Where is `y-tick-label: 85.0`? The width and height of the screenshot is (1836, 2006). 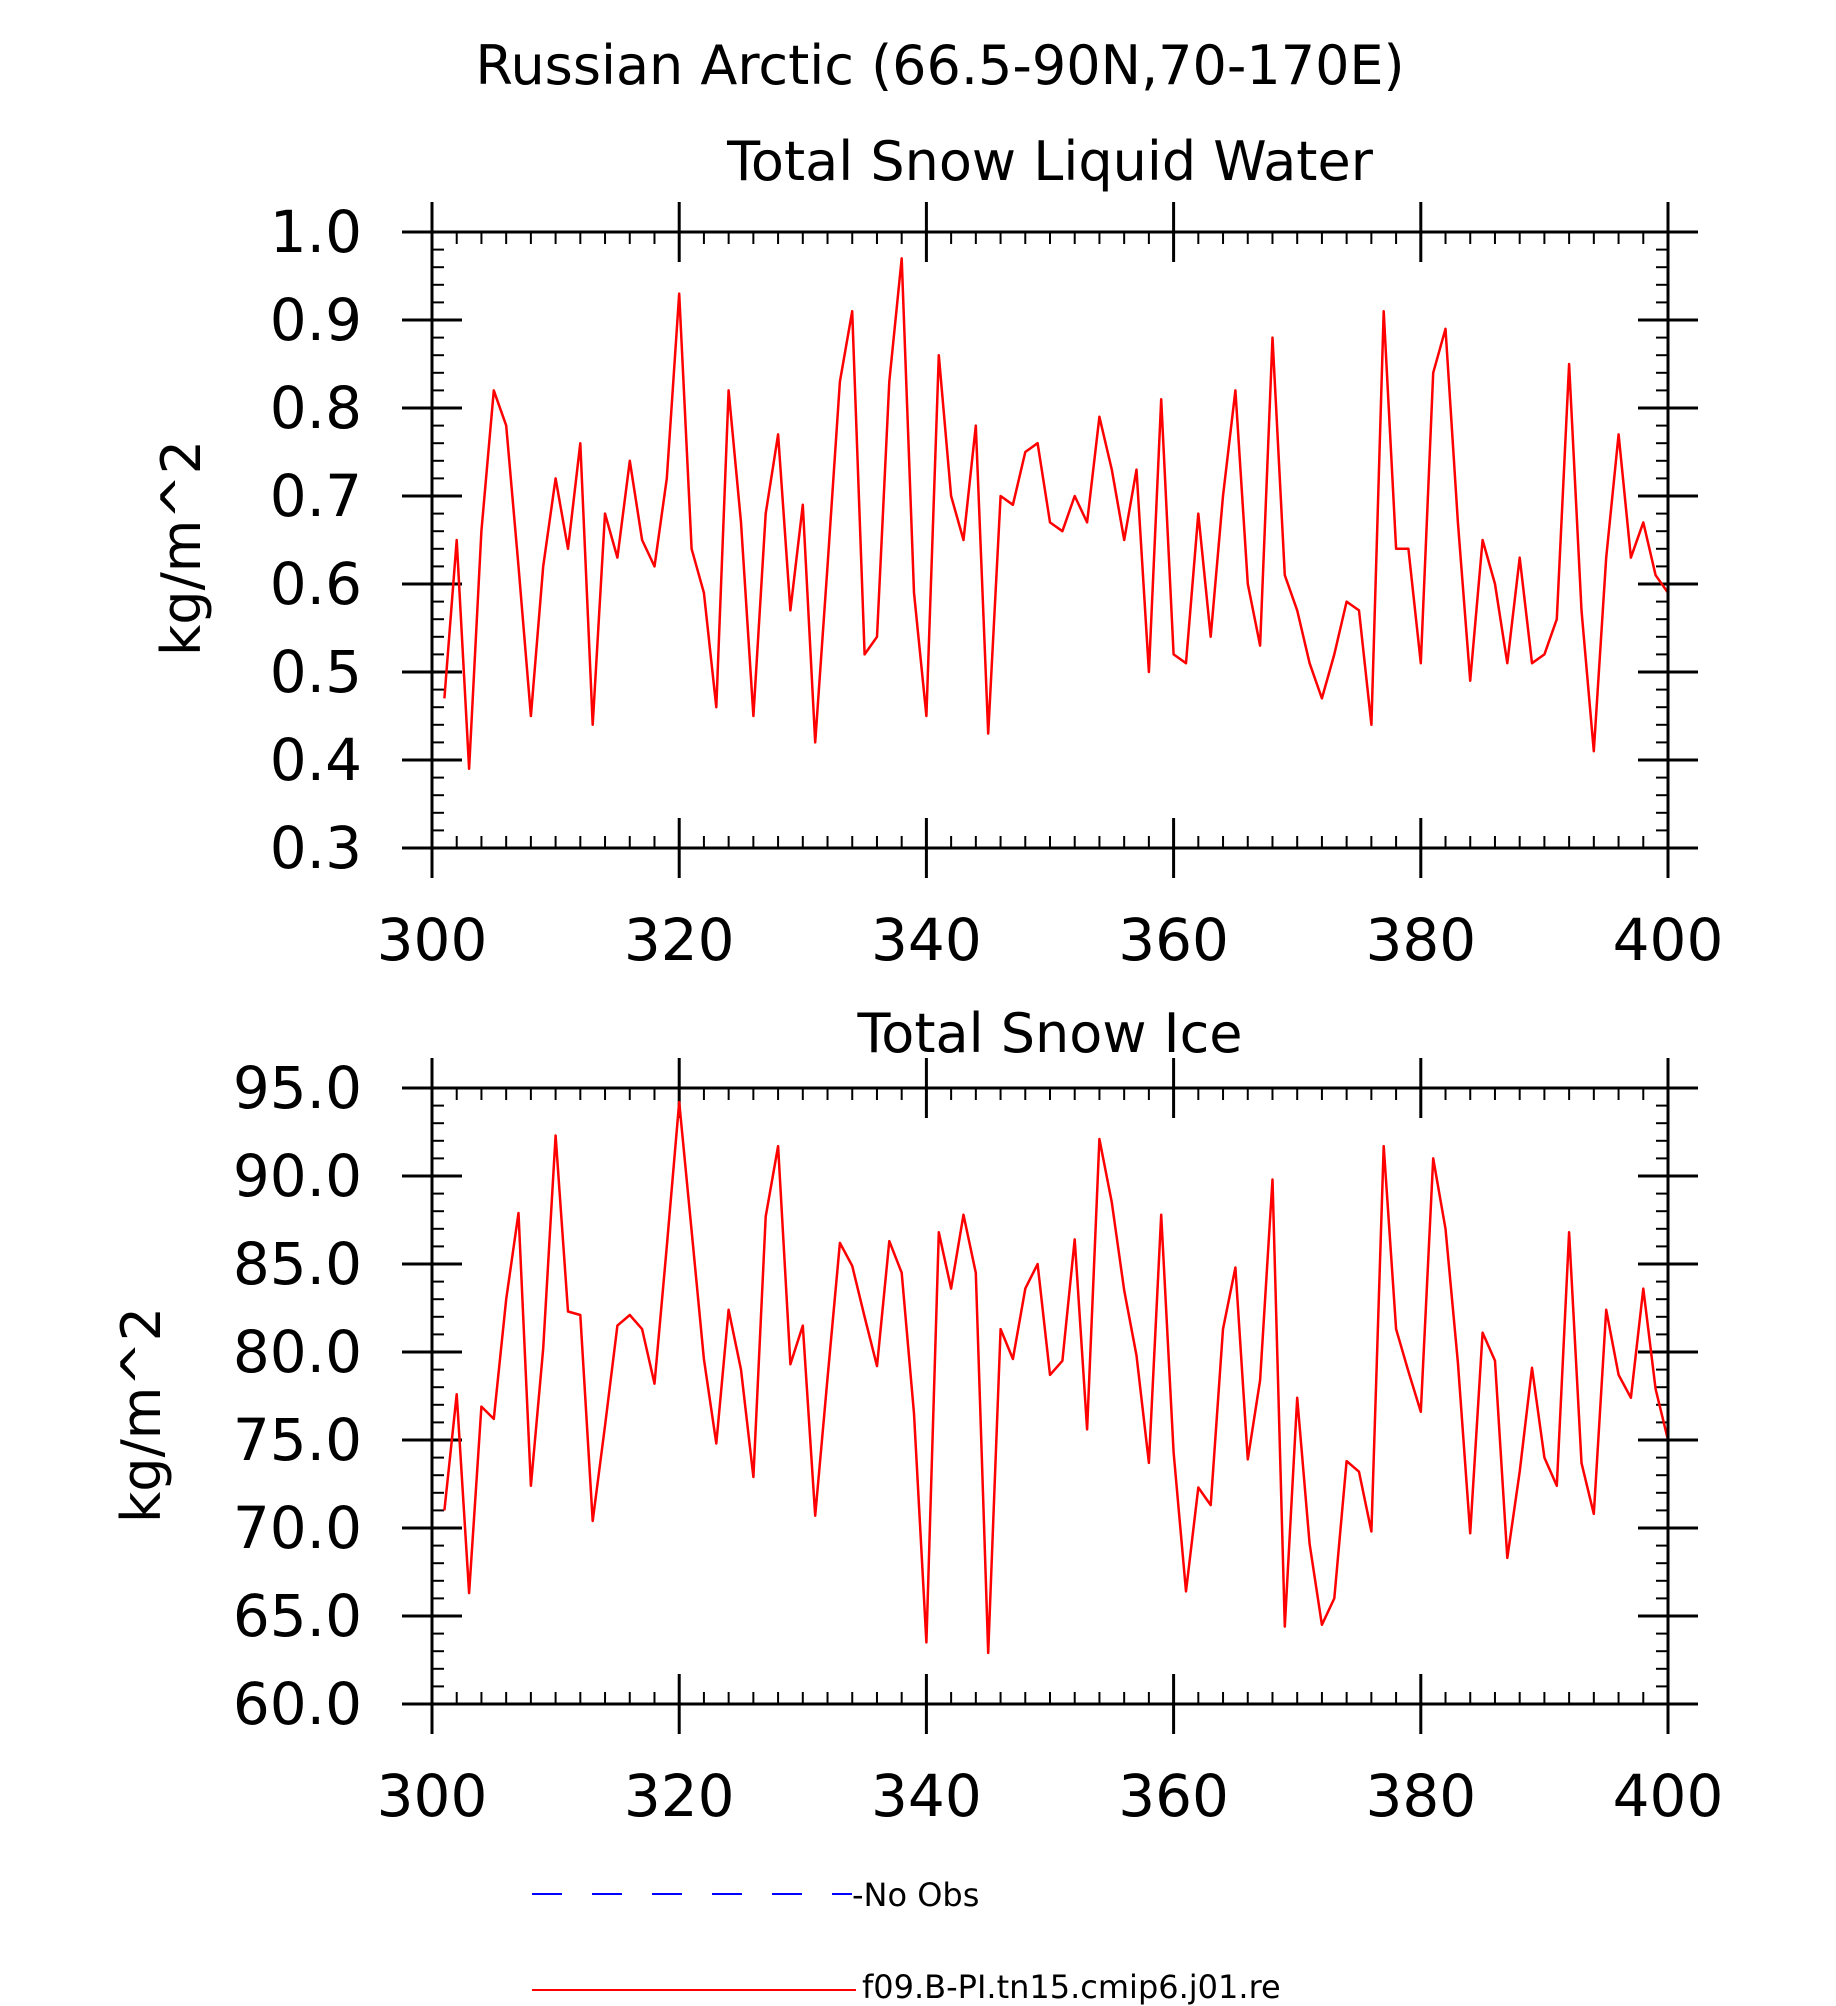
y-tick-label: 85.0 is located at coordinates (297, 1264).